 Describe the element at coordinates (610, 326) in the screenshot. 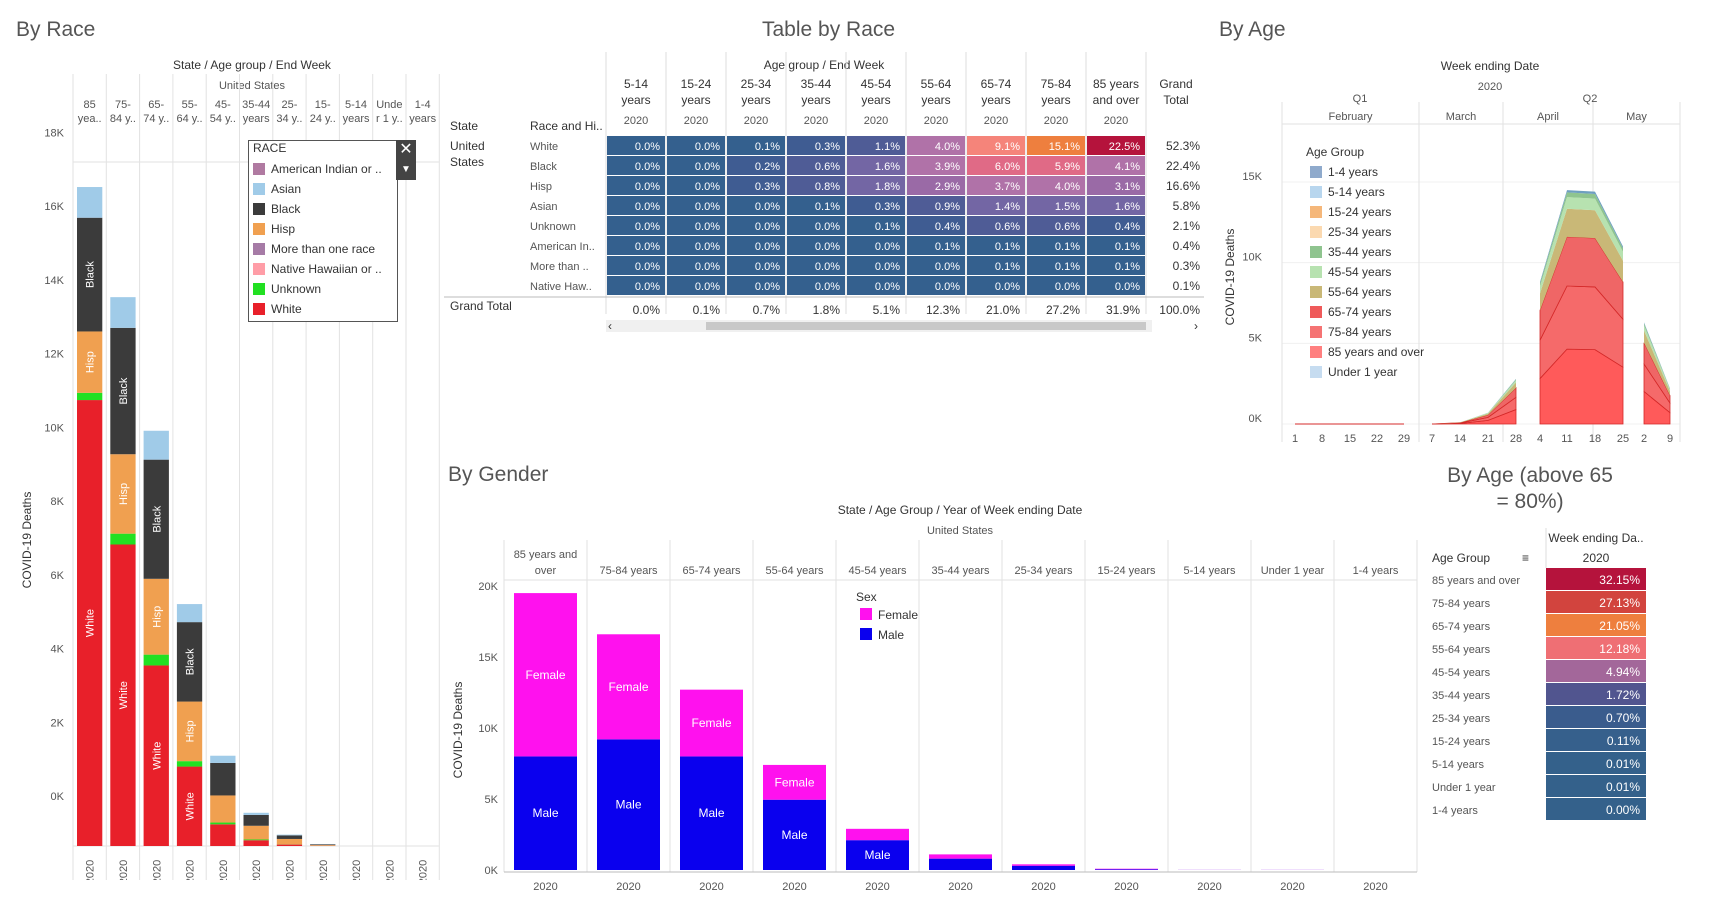

I see `scroll-left-icon: ‹` at that location.